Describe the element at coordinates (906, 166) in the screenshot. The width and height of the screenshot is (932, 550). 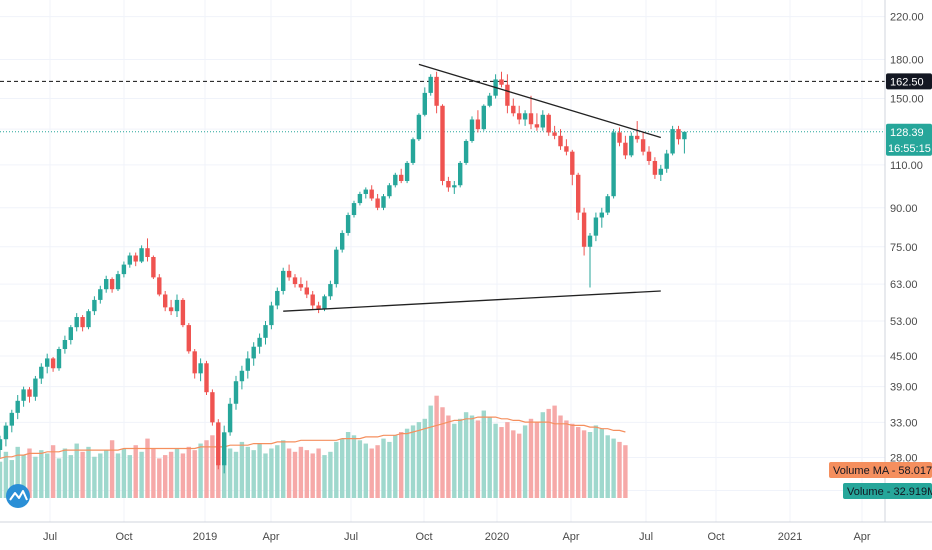
I see `price-tick-label: 110.00` at that location.